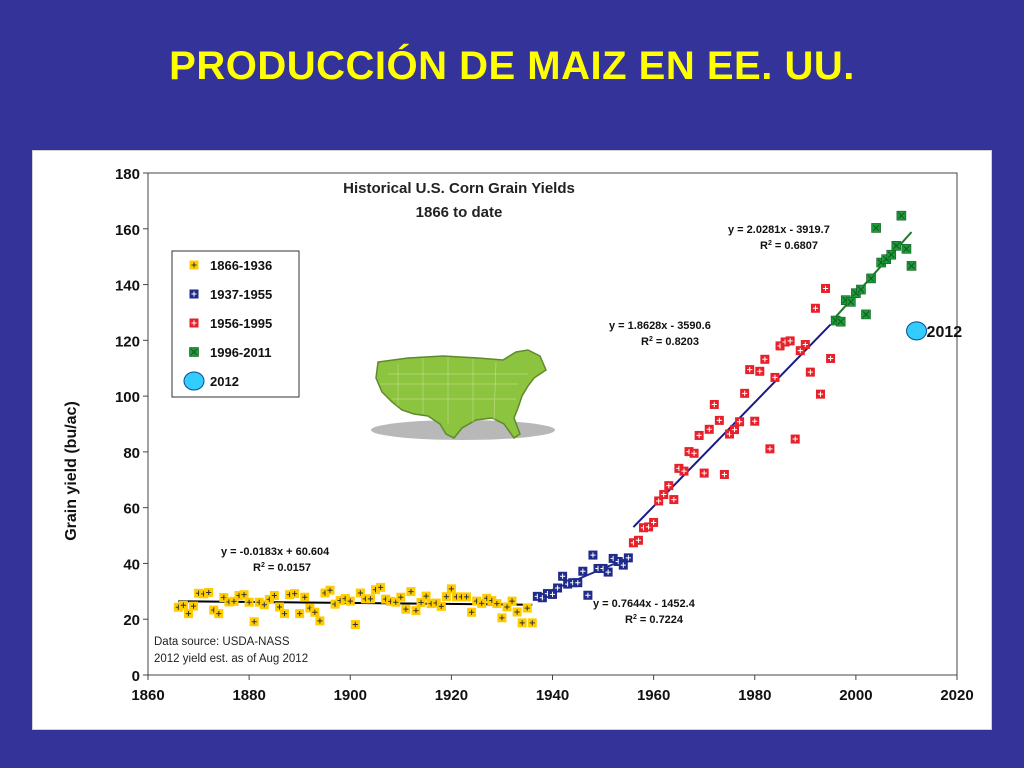  I want to click on source-note-line-2: 2012 yield est. as of Aug 2012, so click(231, 659).